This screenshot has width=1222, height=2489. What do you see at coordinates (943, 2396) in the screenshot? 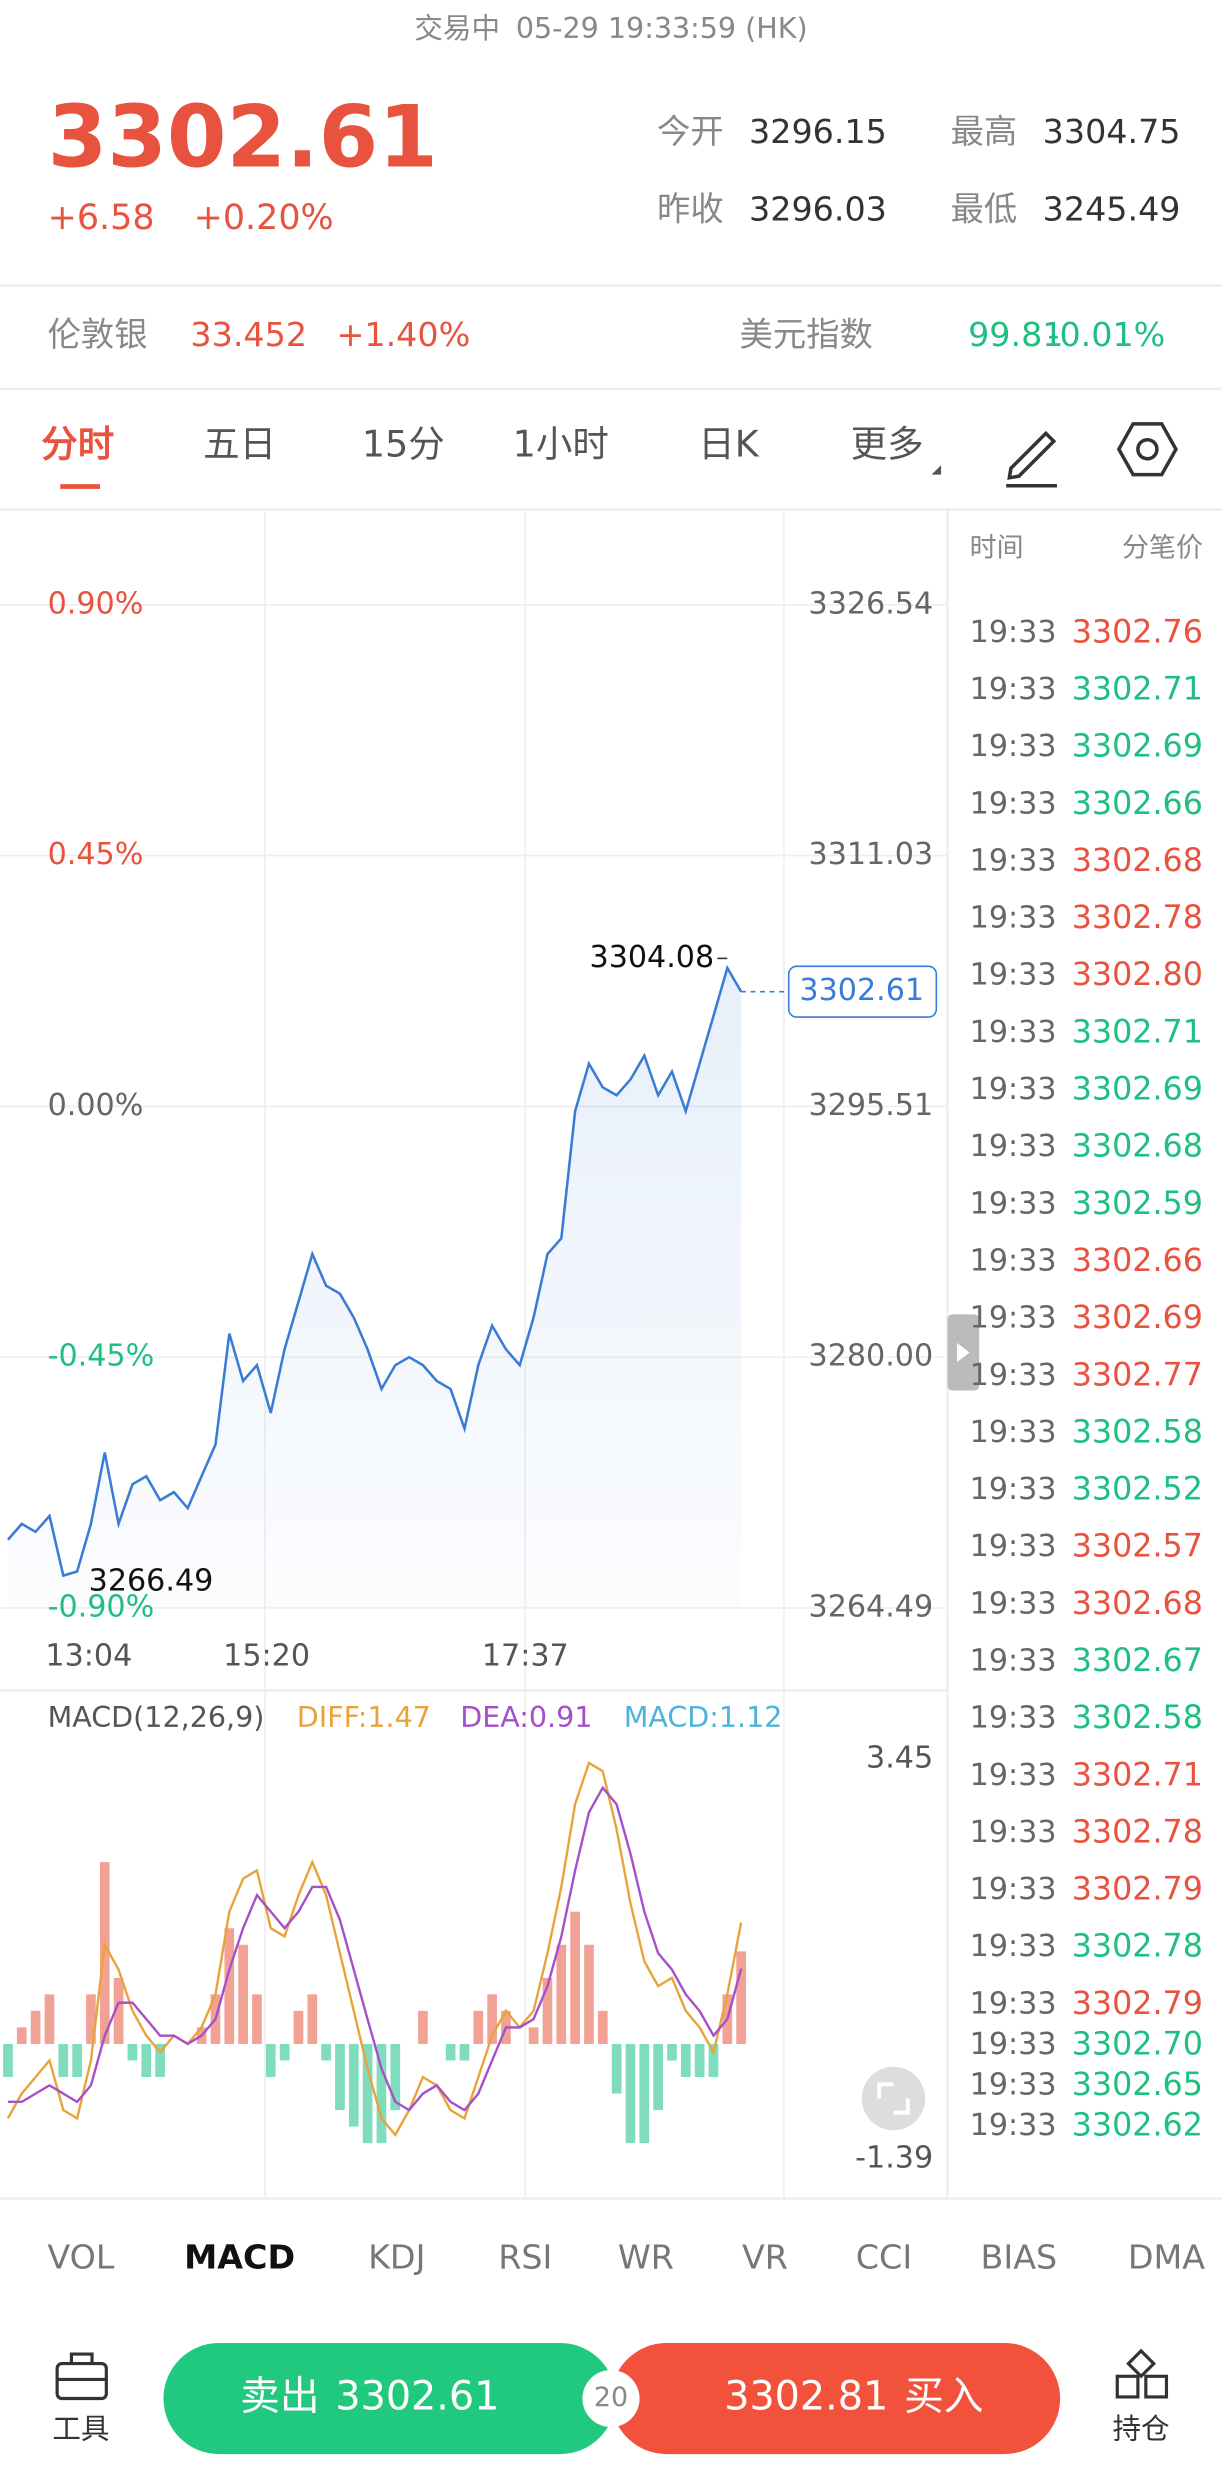
I see `buy-part: 买入` at bounding box center [943, 2396].